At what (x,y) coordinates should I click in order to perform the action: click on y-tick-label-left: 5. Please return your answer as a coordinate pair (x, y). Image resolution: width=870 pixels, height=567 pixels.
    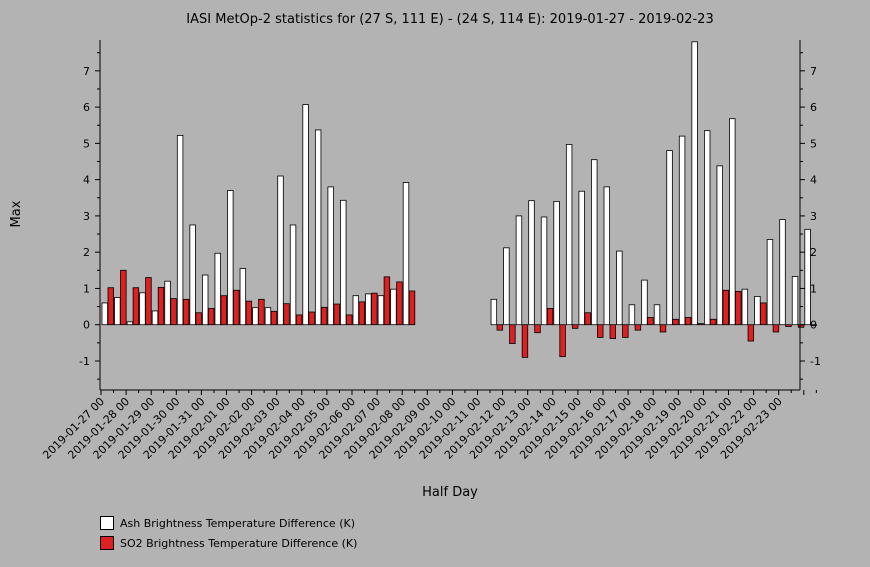
    Looking at the image, I should click on (86, 143).